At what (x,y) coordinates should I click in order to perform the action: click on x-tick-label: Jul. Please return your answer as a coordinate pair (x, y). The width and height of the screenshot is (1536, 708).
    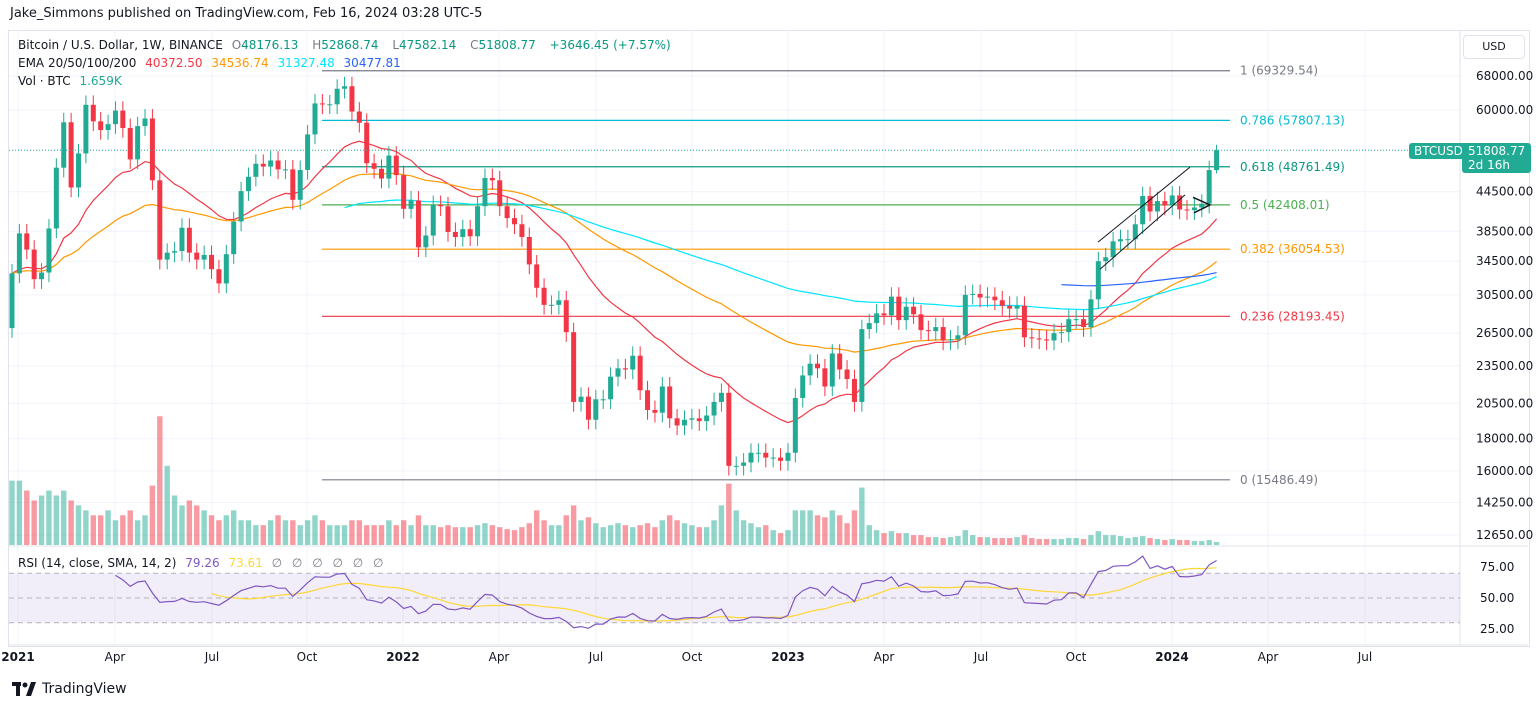
    Looking at the image, I should click on (980, 657).